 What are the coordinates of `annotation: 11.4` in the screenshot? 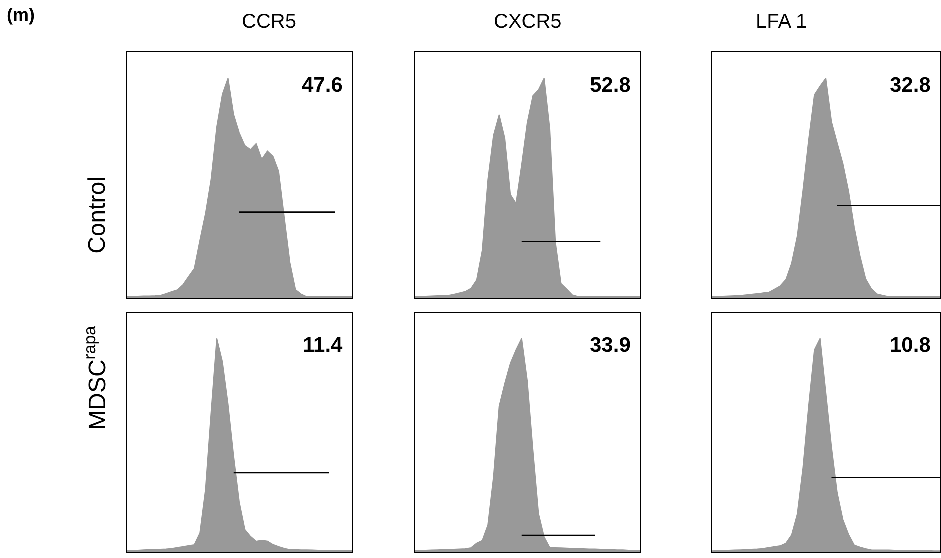 It's located at (323, 345).